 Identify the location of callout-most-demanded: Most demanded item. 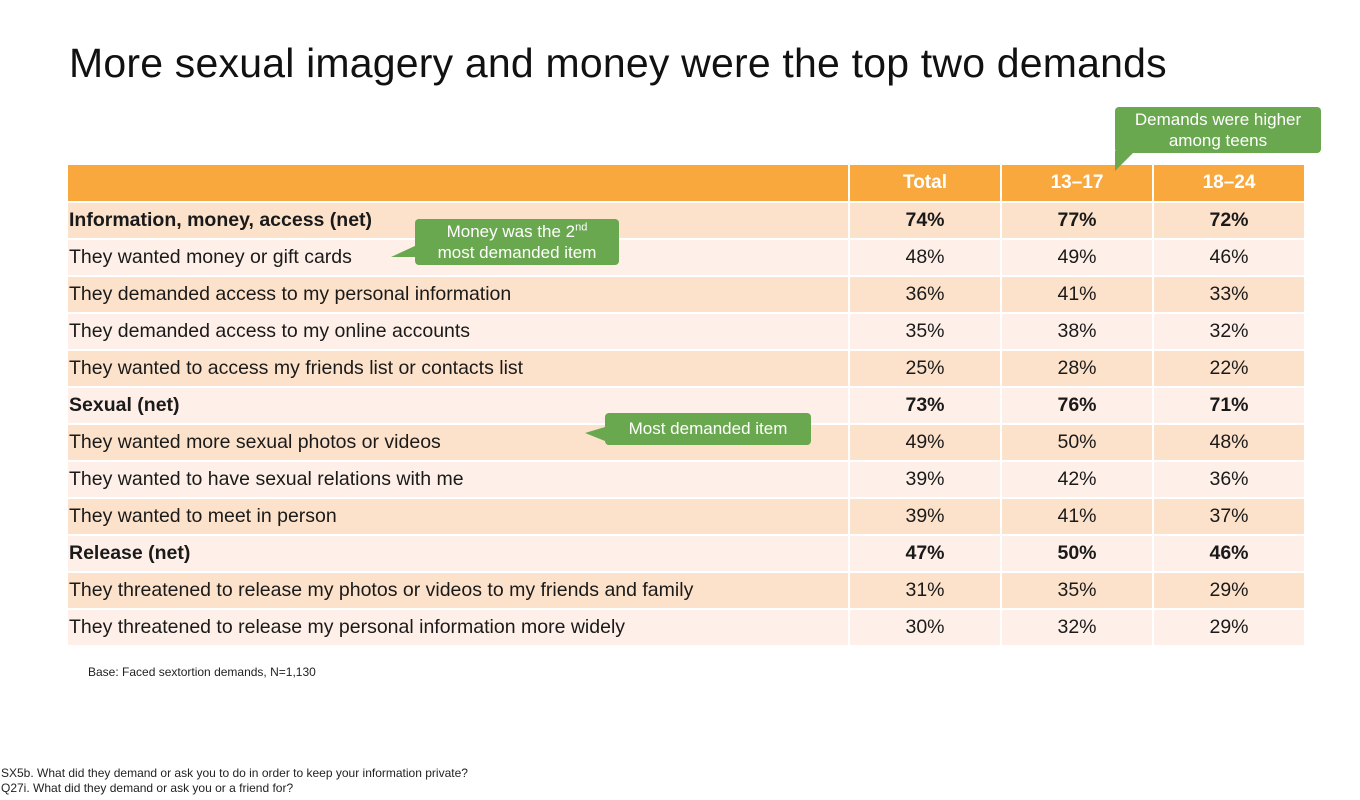
(698, 429).